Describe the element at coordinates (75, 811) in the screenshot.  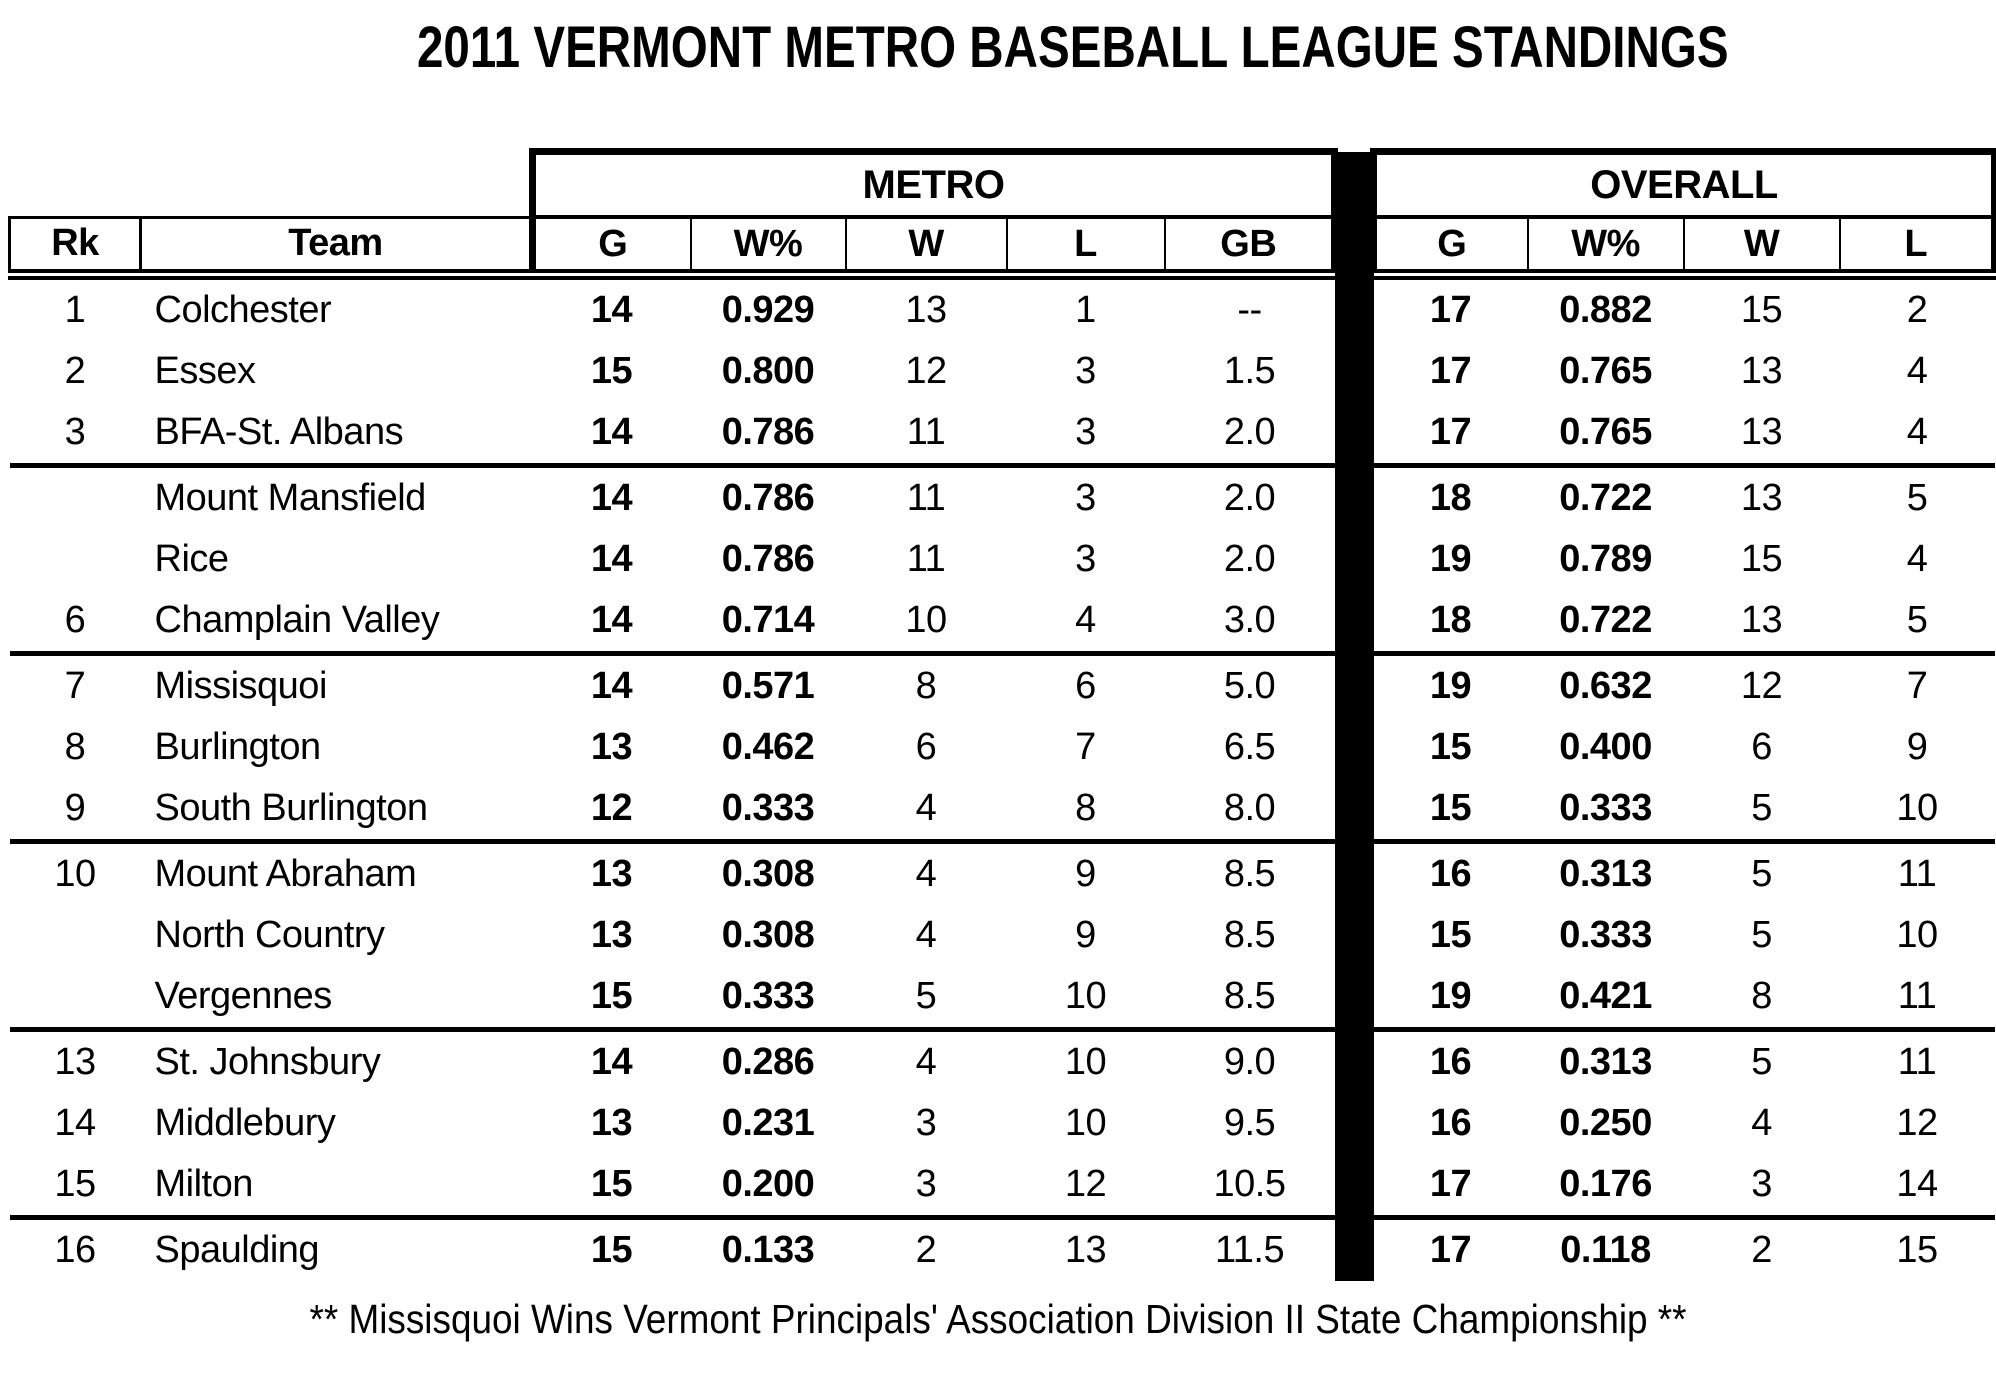
I see `rank-cell: 9` at that location.